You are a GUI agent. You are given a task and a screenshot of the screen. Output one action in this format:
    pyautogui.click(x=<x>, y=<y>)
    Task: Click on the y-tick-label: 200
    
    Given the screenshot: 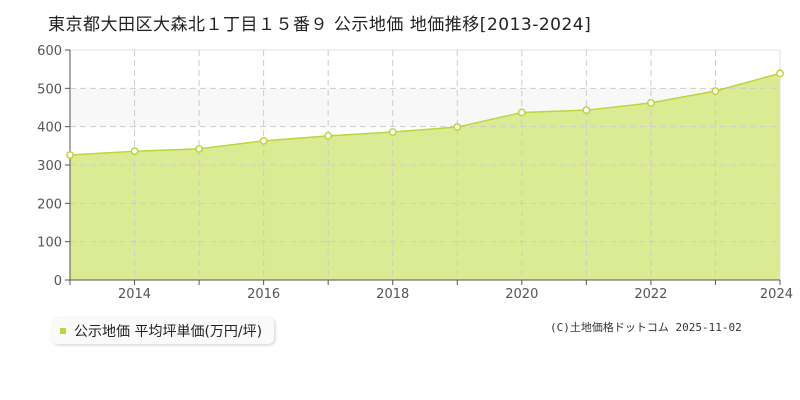 What is the action you would take?
    pyautogui.click(x=49, y=204)
    